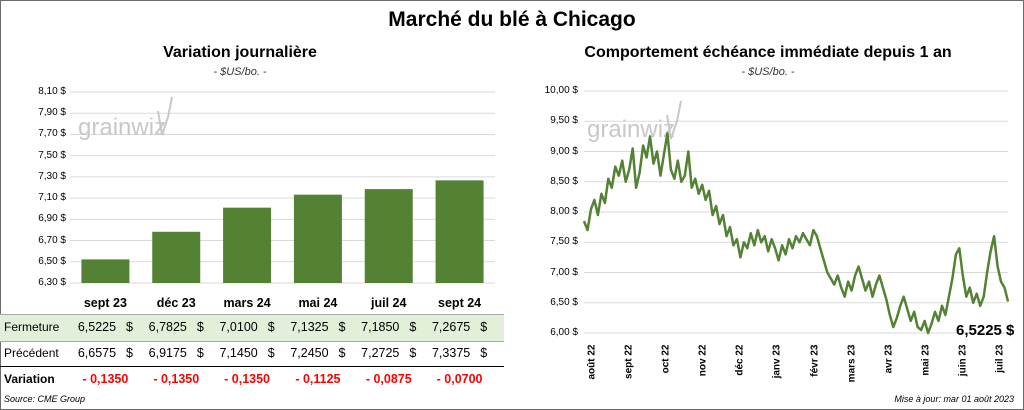  I want to click on line-xtick-label: sept 22, so click(629, 361).